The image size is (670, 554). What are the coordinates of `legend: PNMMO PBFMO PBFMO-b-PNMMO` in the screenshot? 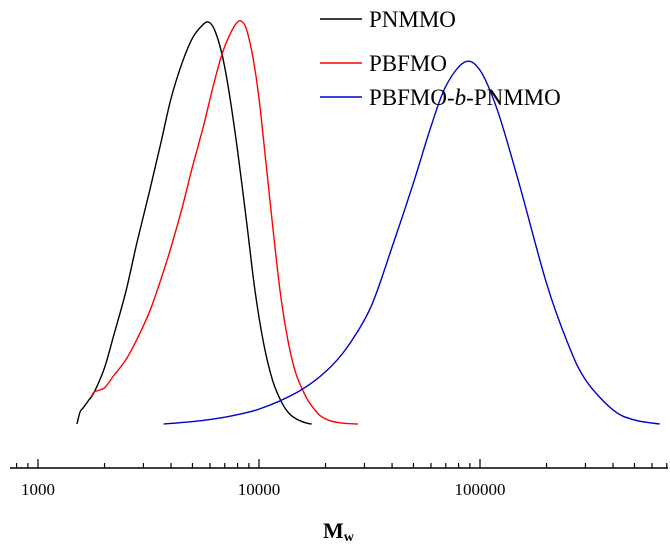 It's located at (440, 58).